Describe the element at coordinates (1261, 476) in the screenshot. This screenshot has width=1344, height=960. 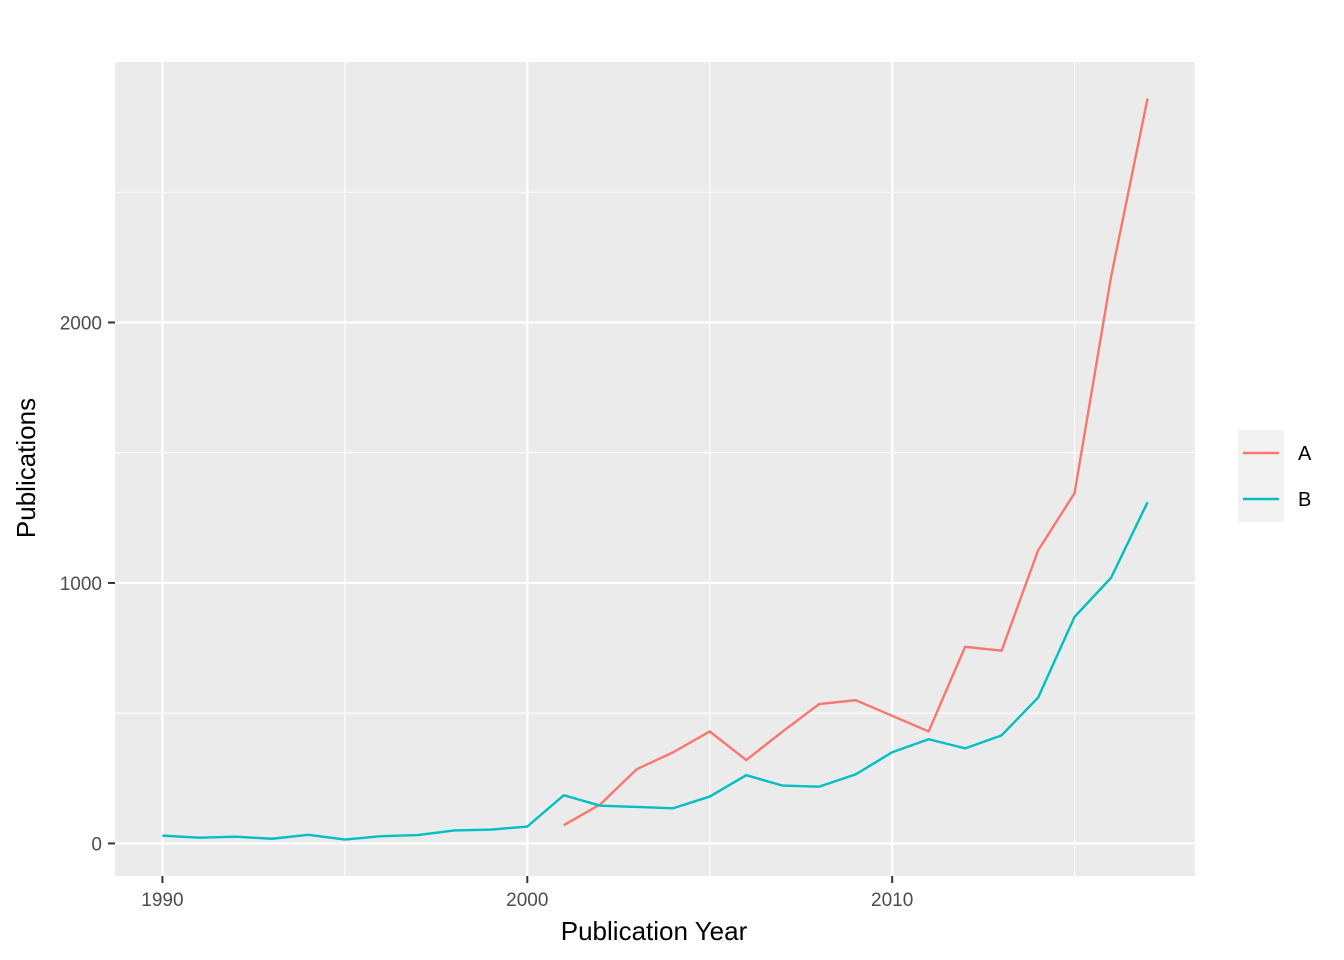
I see `legend-key-background` at that location.